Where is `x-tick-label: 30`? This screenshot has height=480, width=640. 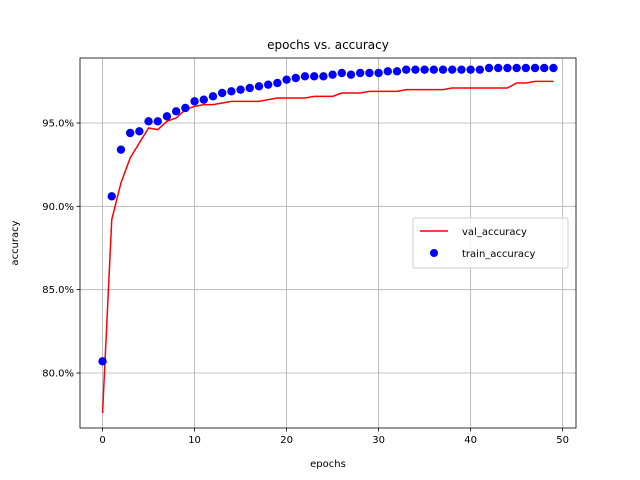 x-tick-label: 30 is located at coordinates (378, 440).